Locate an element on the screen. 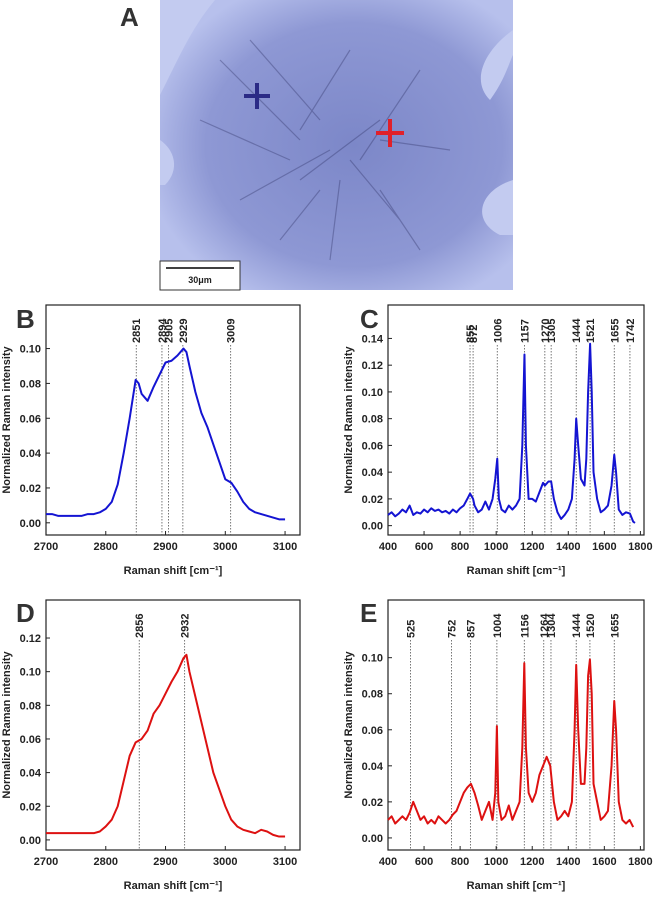 Image resolution: width=660 pixels, height=908 pixels. x-tick-label: 3100 is located at coordinates (285, 547).